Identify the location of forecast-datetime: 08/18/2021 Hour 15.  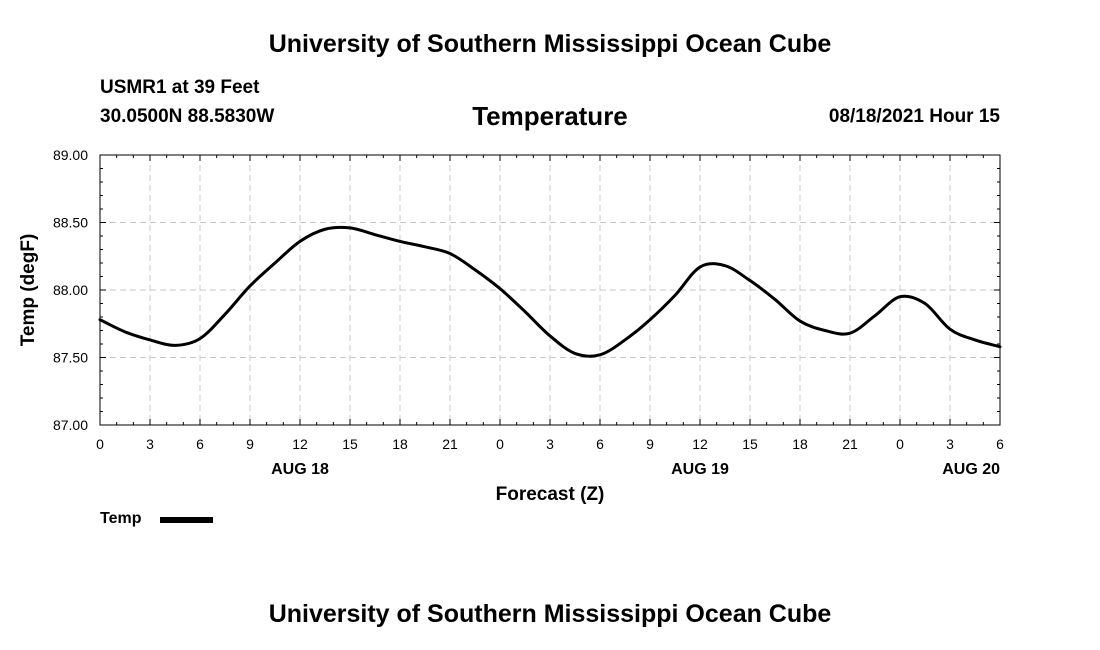
(914, 116).